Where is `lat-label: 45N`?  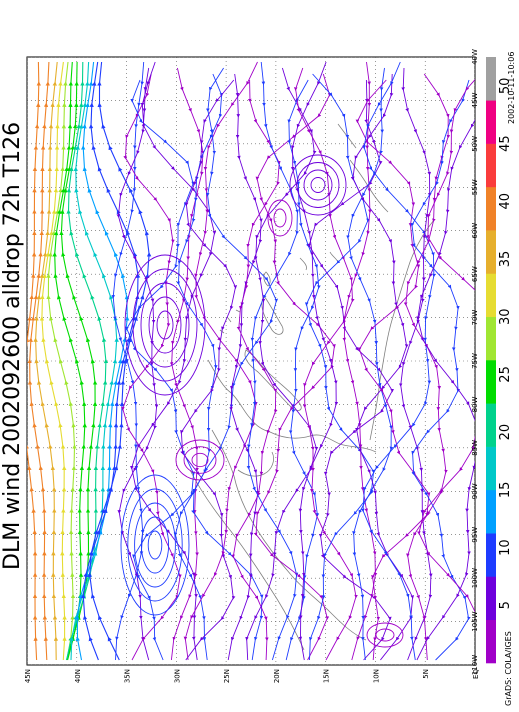
lat-label: 45N is located at coordinates (28, 676).